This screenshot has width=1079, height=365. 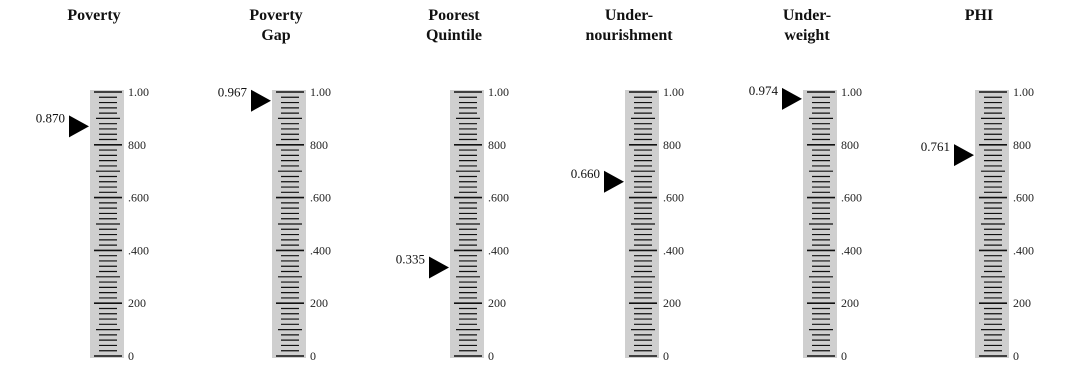 What do you see at coordinates (454, 26) in the screenshot?
I see `gauge-title: Poorest Quintile` at bounding box center [454, 26].